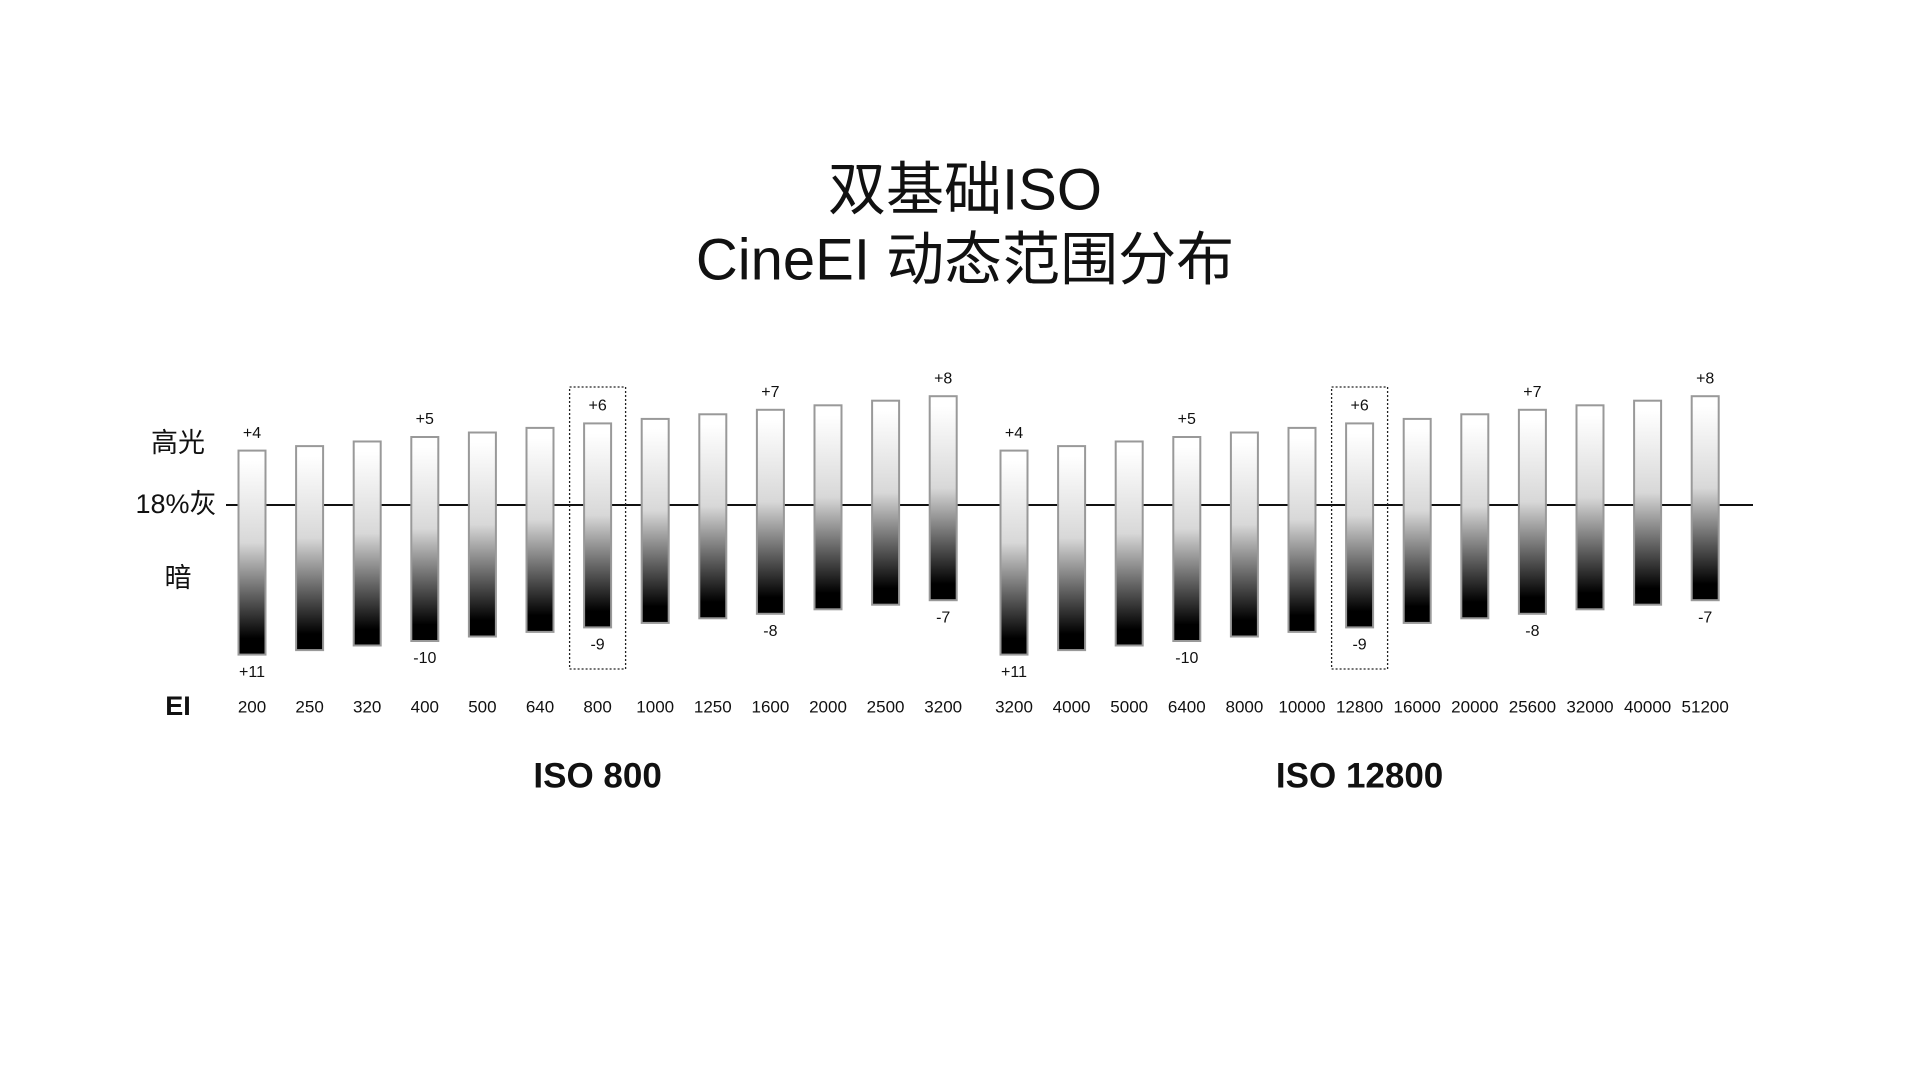 This screenshot has height=1080, width=1920. What do you see at coordinates (1359, 706) in the screenshot?
I see `x-tick-label: 12800` at bounding box center [1359, 706].